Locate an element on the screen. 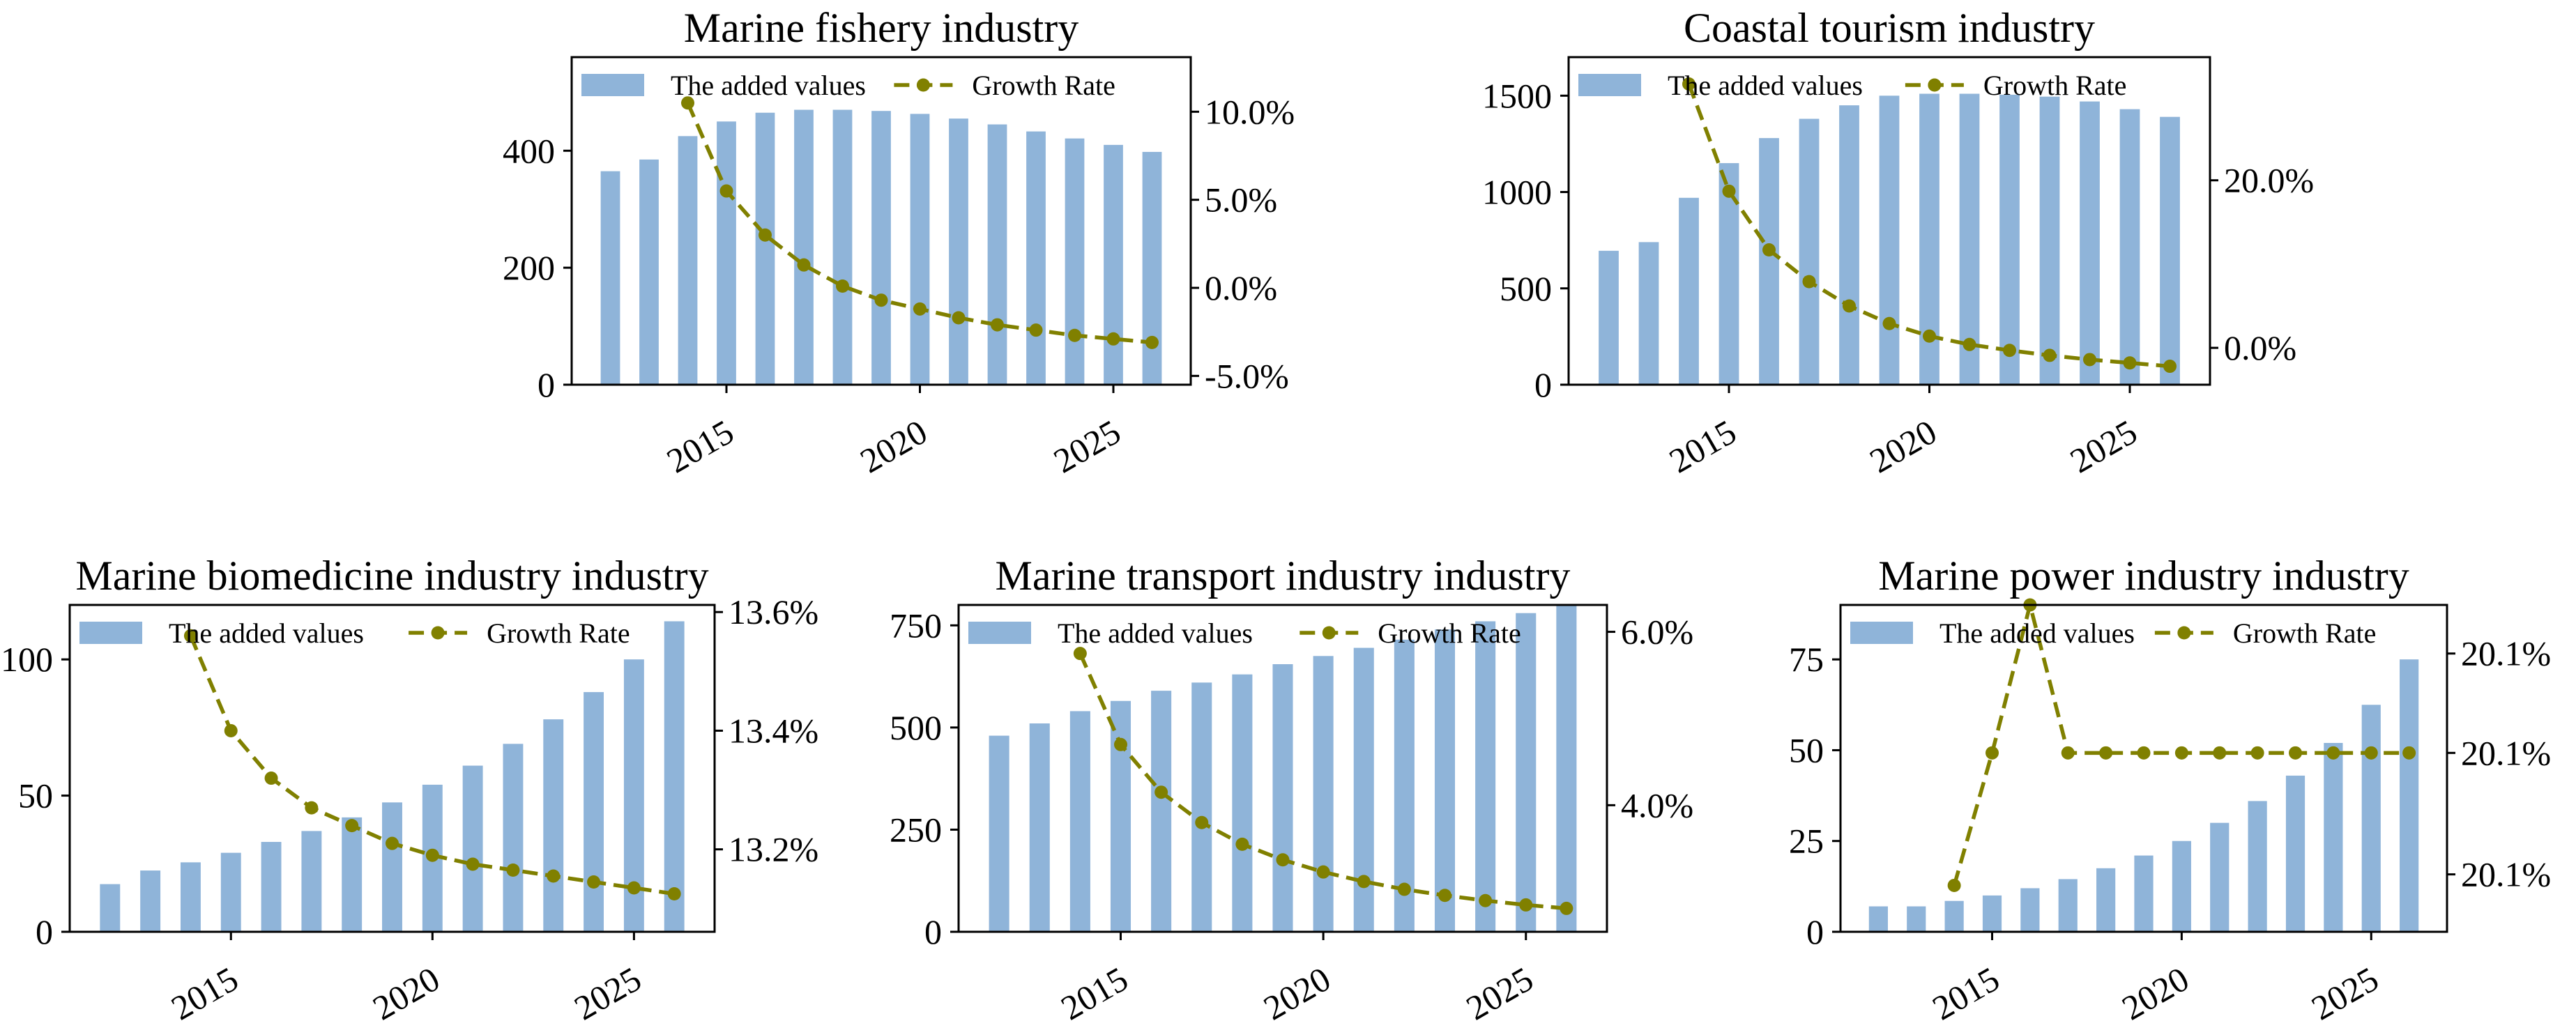  bar-2012 is located at coordinates (1609, 317).